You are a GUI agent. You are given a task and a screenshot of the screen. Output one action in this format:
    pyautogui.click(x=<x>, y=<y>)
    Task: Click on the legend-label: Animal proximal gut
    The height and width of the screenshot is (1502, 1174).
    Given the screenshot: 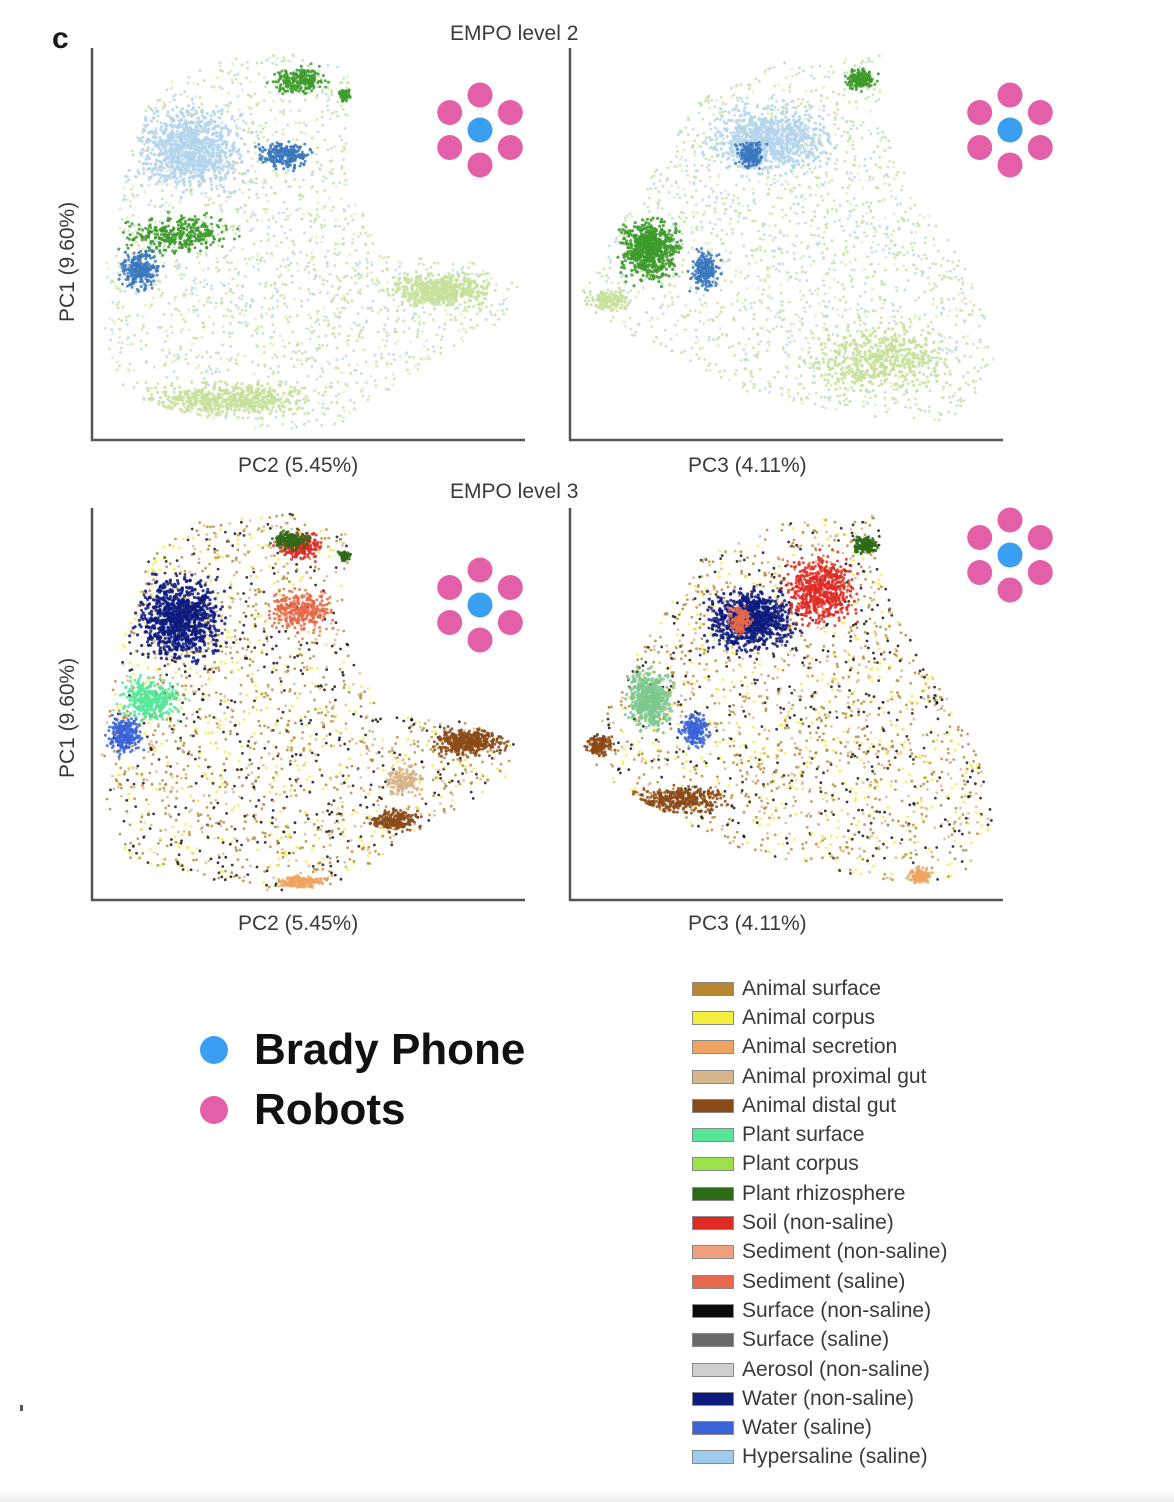 What is the action you would take?
    pyautogui.click(x=834, y=1076)
    